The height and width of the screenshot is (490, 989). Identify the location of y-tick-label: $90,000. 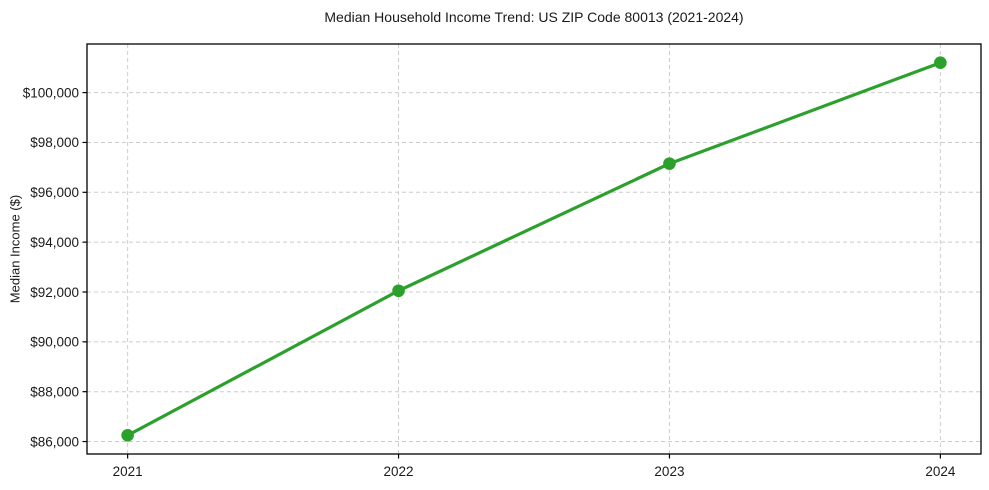
(54, 342).